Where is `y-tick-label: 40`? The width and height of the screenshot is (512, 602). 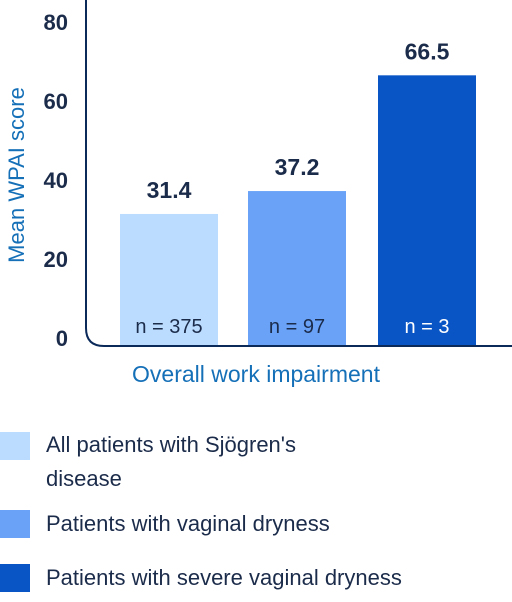 y-tick-label: 40 is located at coordinates (56, 180).